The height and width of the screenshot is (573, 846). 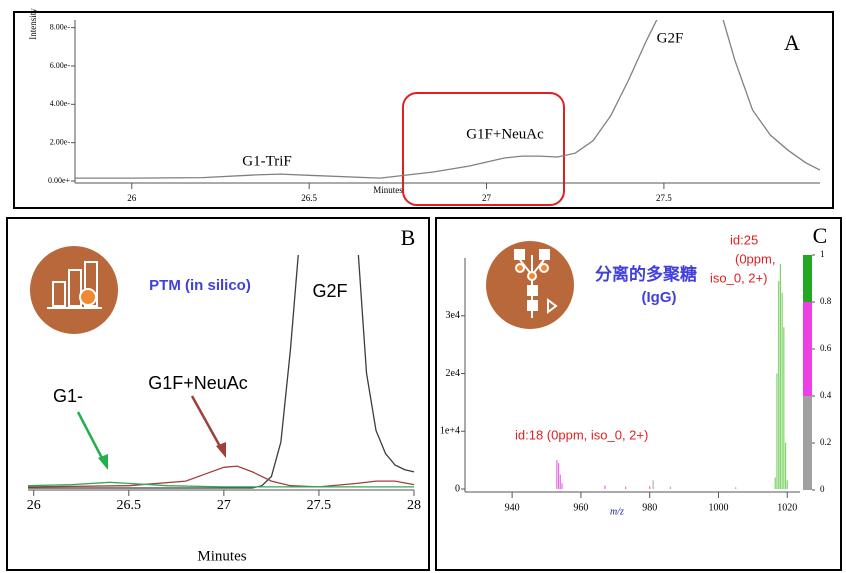 What do you see at coordinates (414, 505) in the screenshot?
I see `x-tick-label: 28` at bounding box center [414, 505].